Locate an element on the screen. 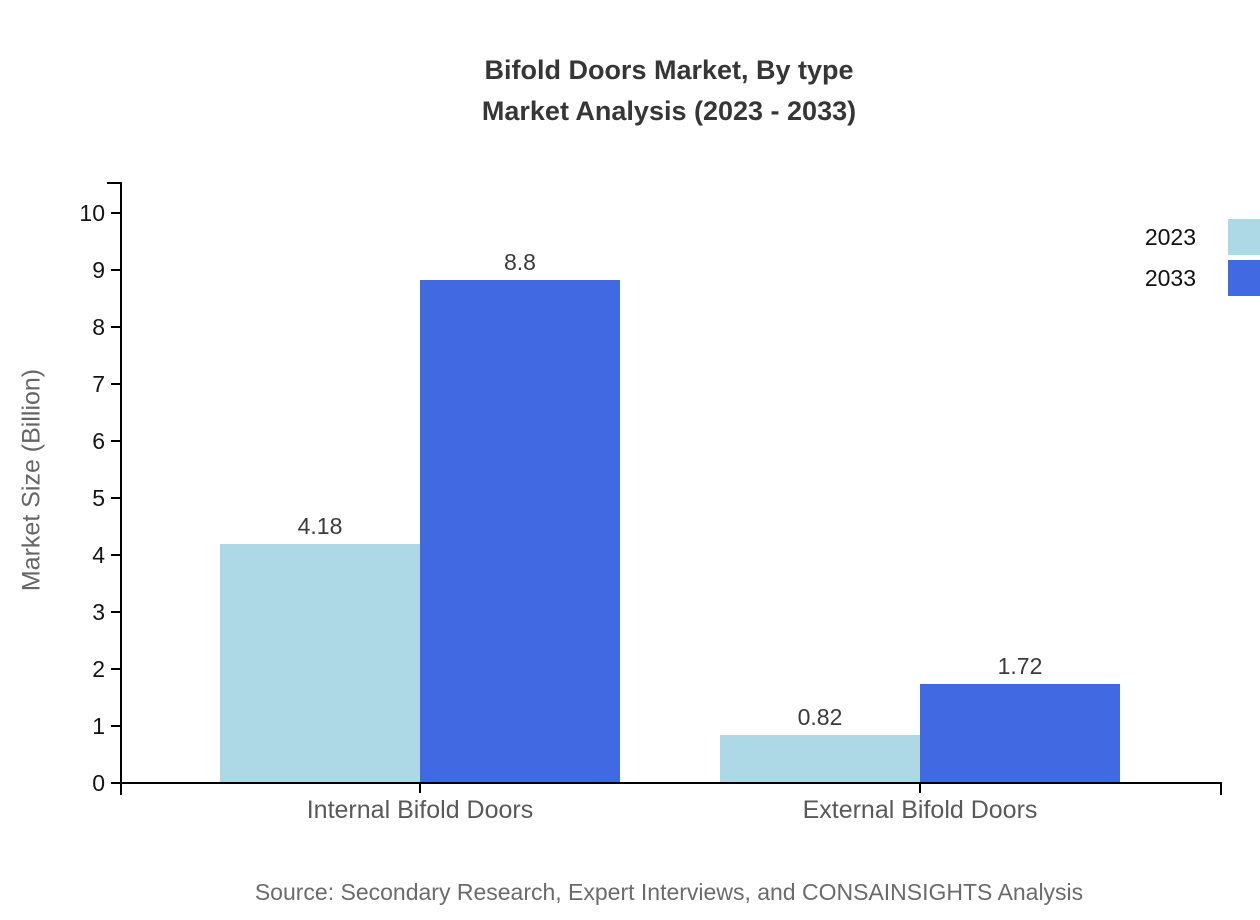 Image resolution: width=1260 pixels, height=920 pixels. bar-2023-internal is located at coordinates (320, 662).